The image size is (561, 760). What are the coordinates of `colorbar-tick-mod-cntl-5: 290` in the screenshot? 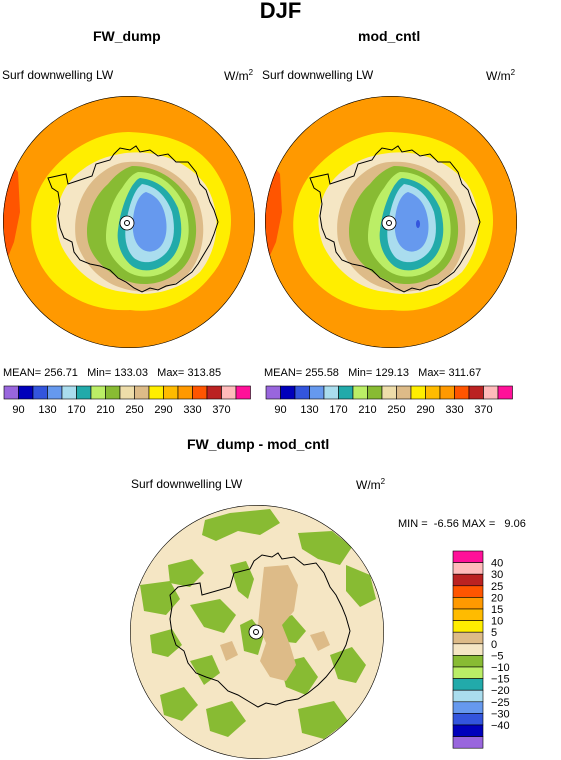 It's located at (425, 410).